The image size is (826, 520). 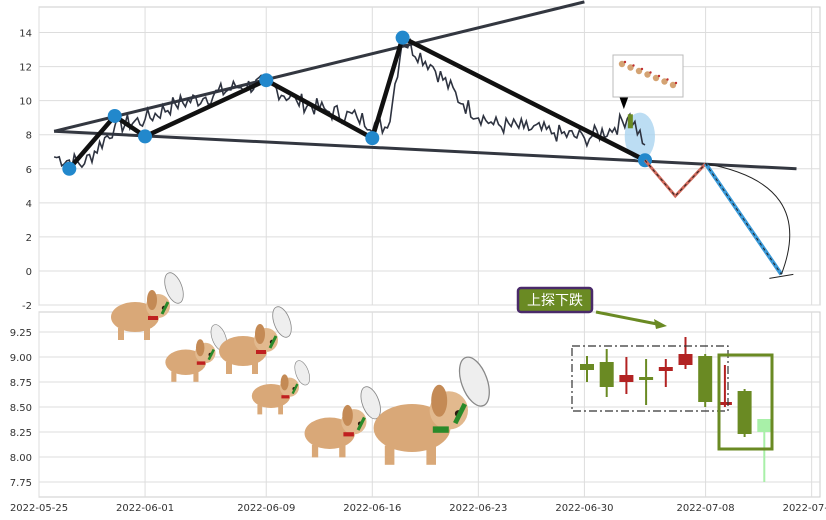 What do you see at coordinates (626, 318) in the screenshot?
I see `annotation-arrow-shaft` at bounding box center [626, 318].